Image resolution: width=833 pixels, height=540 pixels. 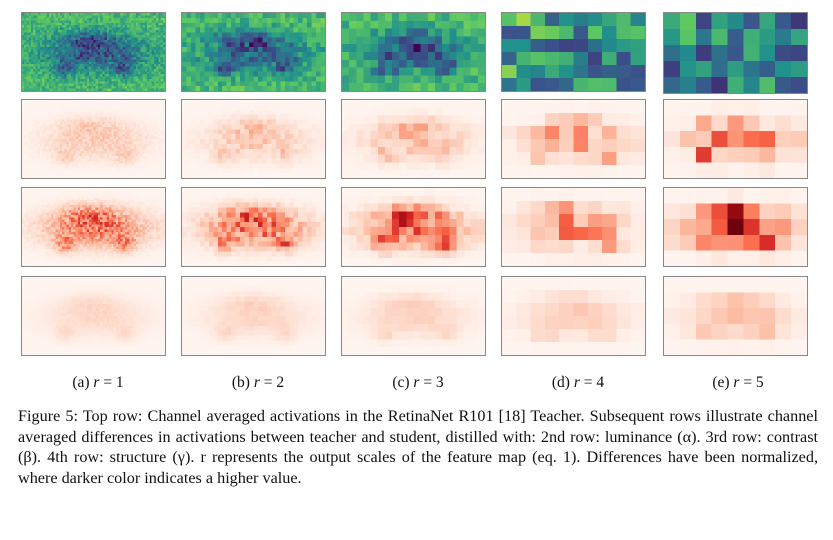 I want to click on sublabel-a: (a) r = 1, so click(x=98, y=382).